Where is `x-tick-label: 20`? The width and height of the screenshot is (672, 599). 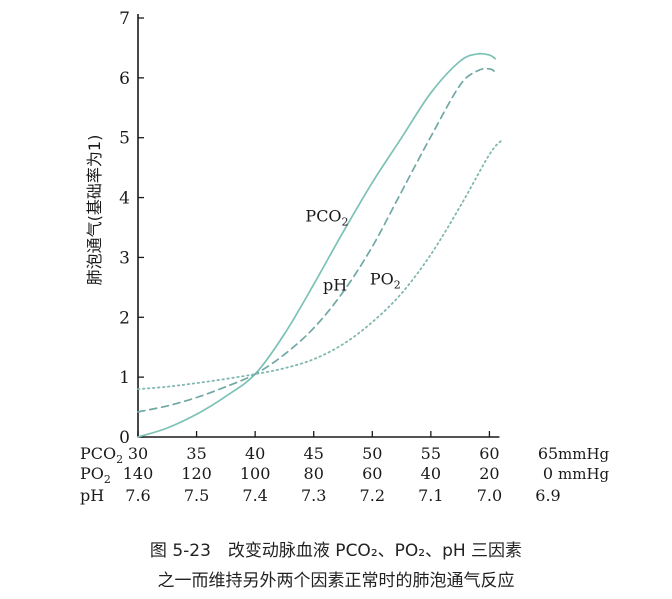
x-tick-label: 20 is located at coordinates (489, 473).